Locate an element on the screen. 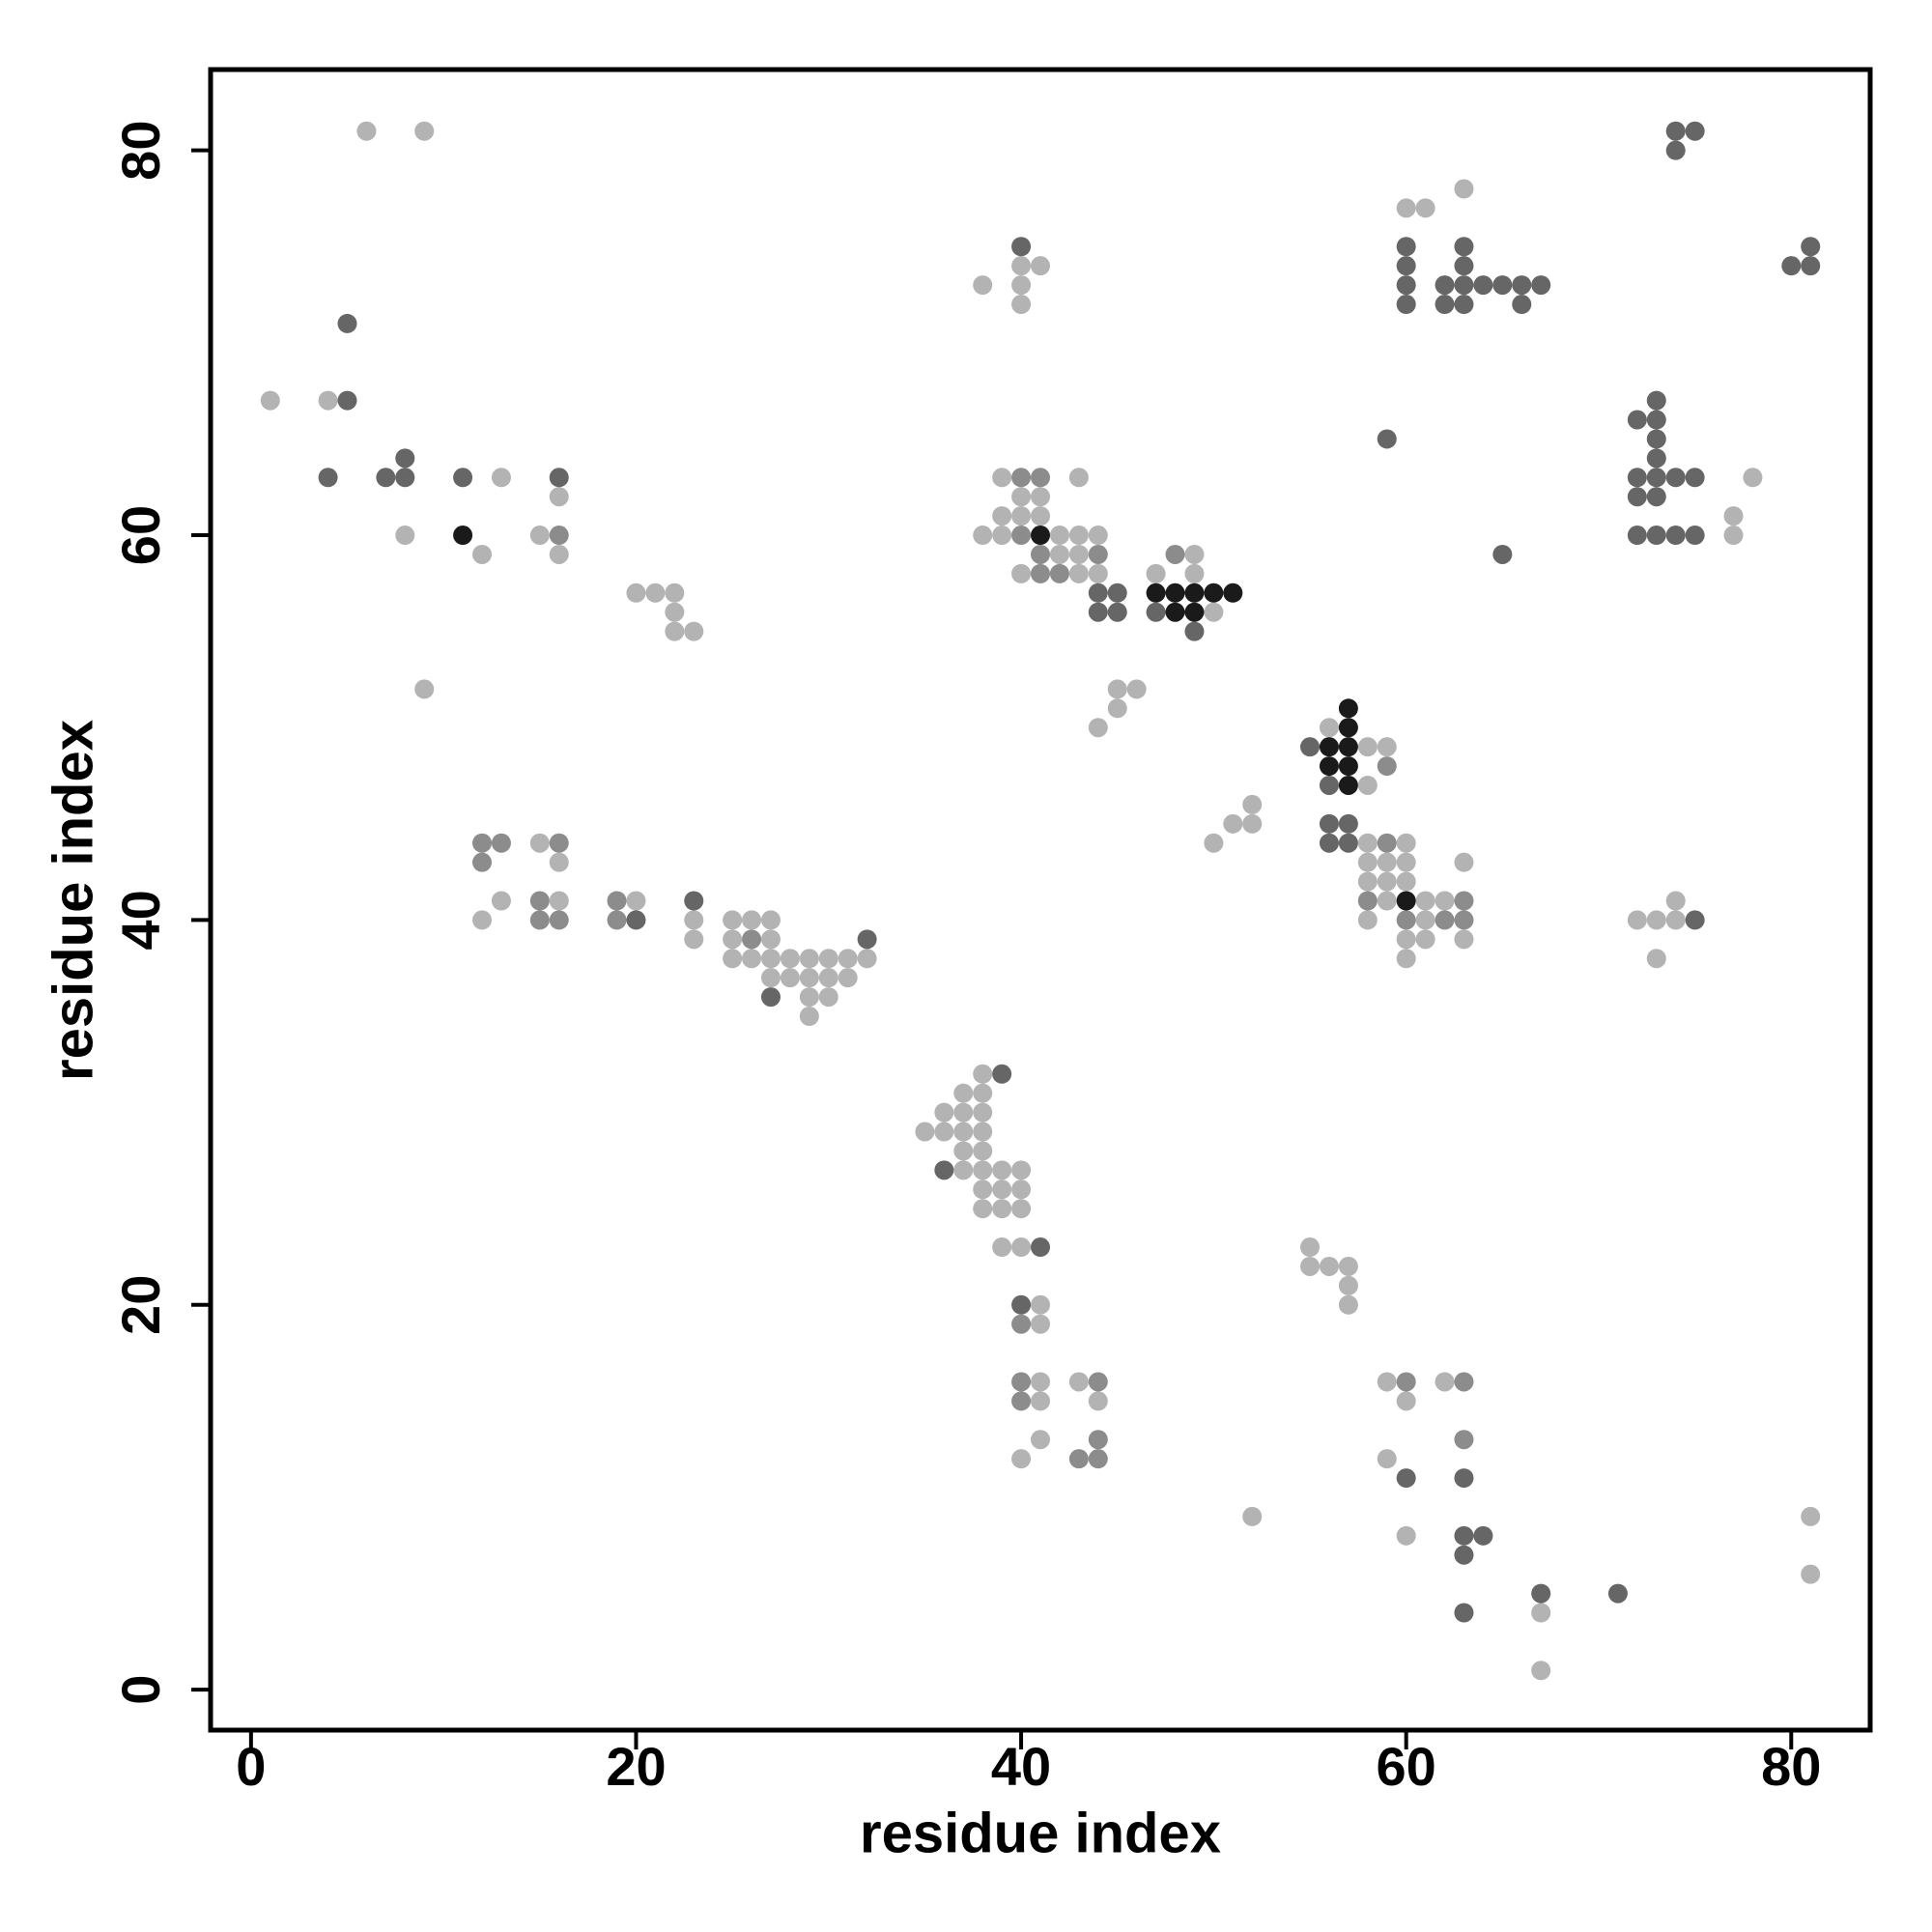  y-axis-title: residue index is located at coordinates (73, 900).